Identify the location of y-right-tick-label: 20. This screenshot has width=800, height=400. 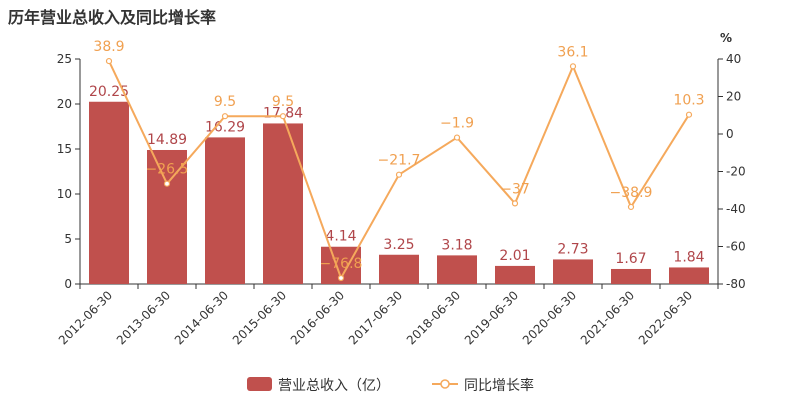
(733, 97).